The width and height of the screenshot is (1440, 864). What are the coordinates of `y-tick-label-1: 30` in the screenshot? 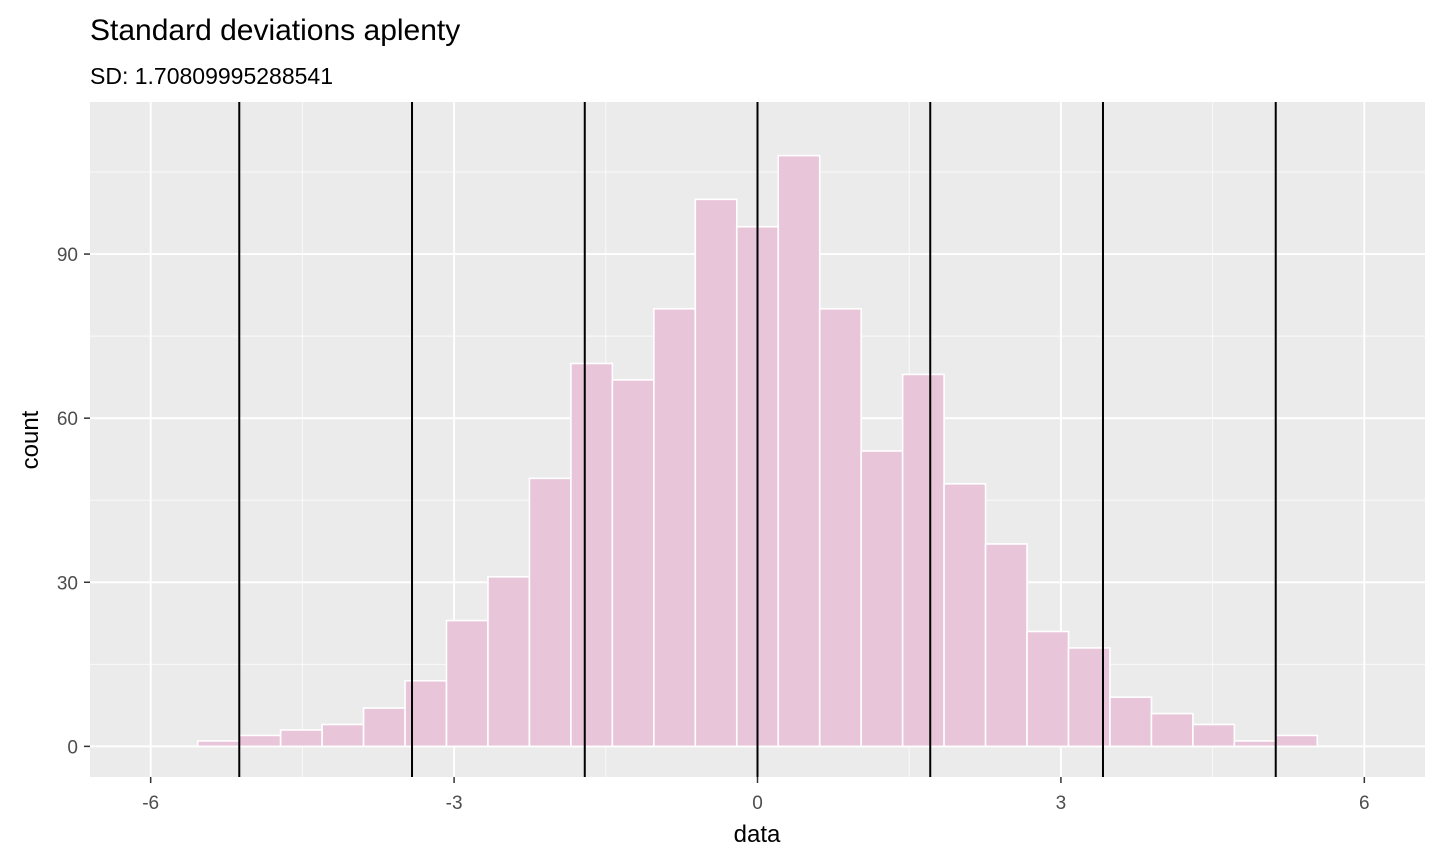 It's located at (67, 583).